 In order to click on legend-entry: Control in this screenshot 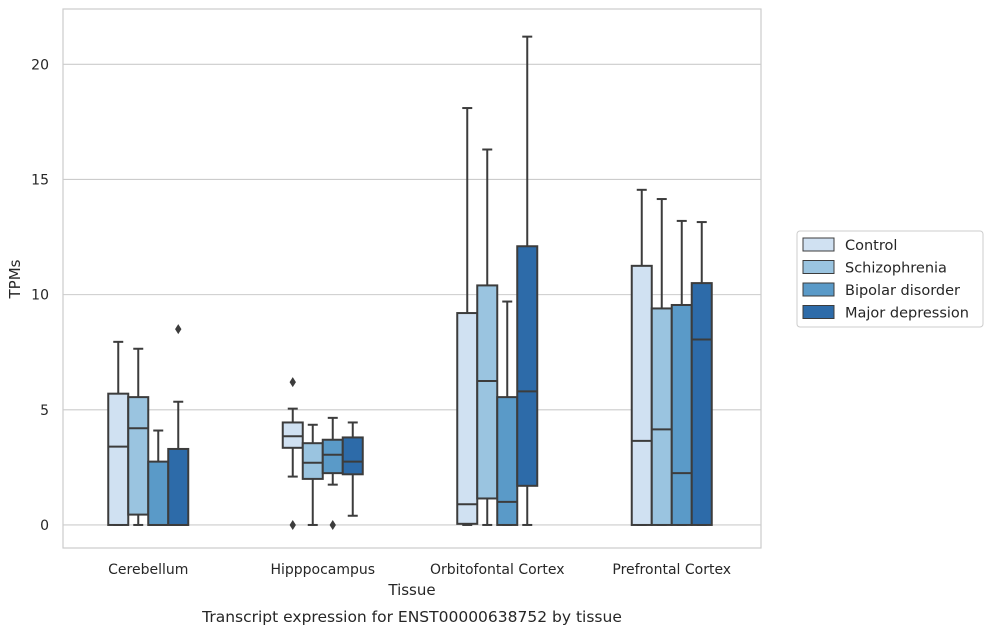, I will do `click(871, 246)`.